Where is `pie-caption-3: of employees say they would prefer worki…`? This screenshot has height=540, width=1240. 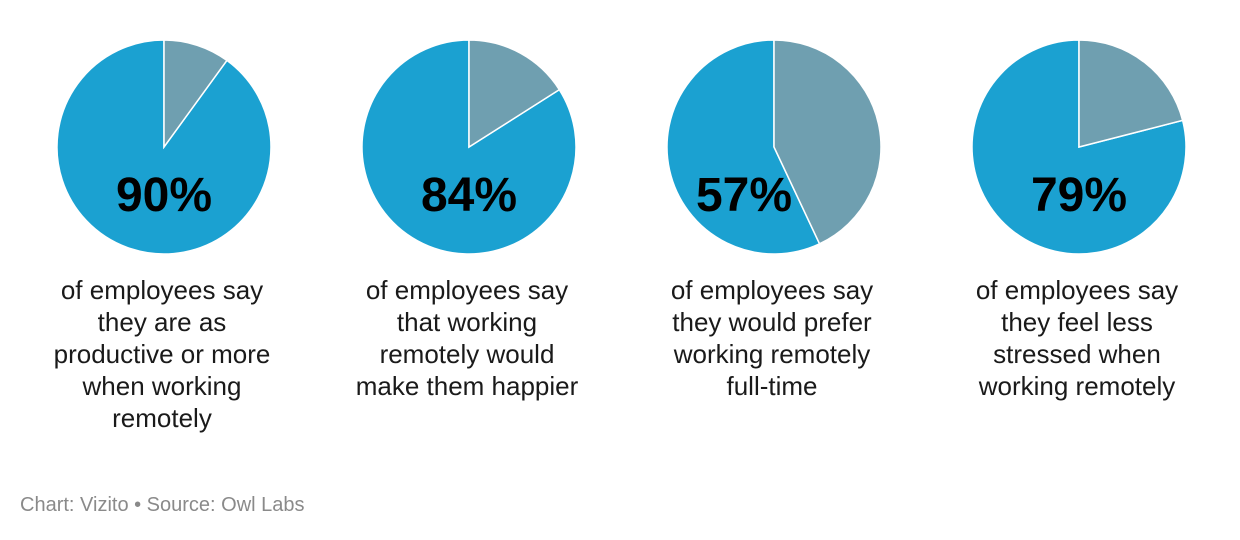 pie-caption-3: of employees say they would prefer worki… is located at coordinates (772, 338).